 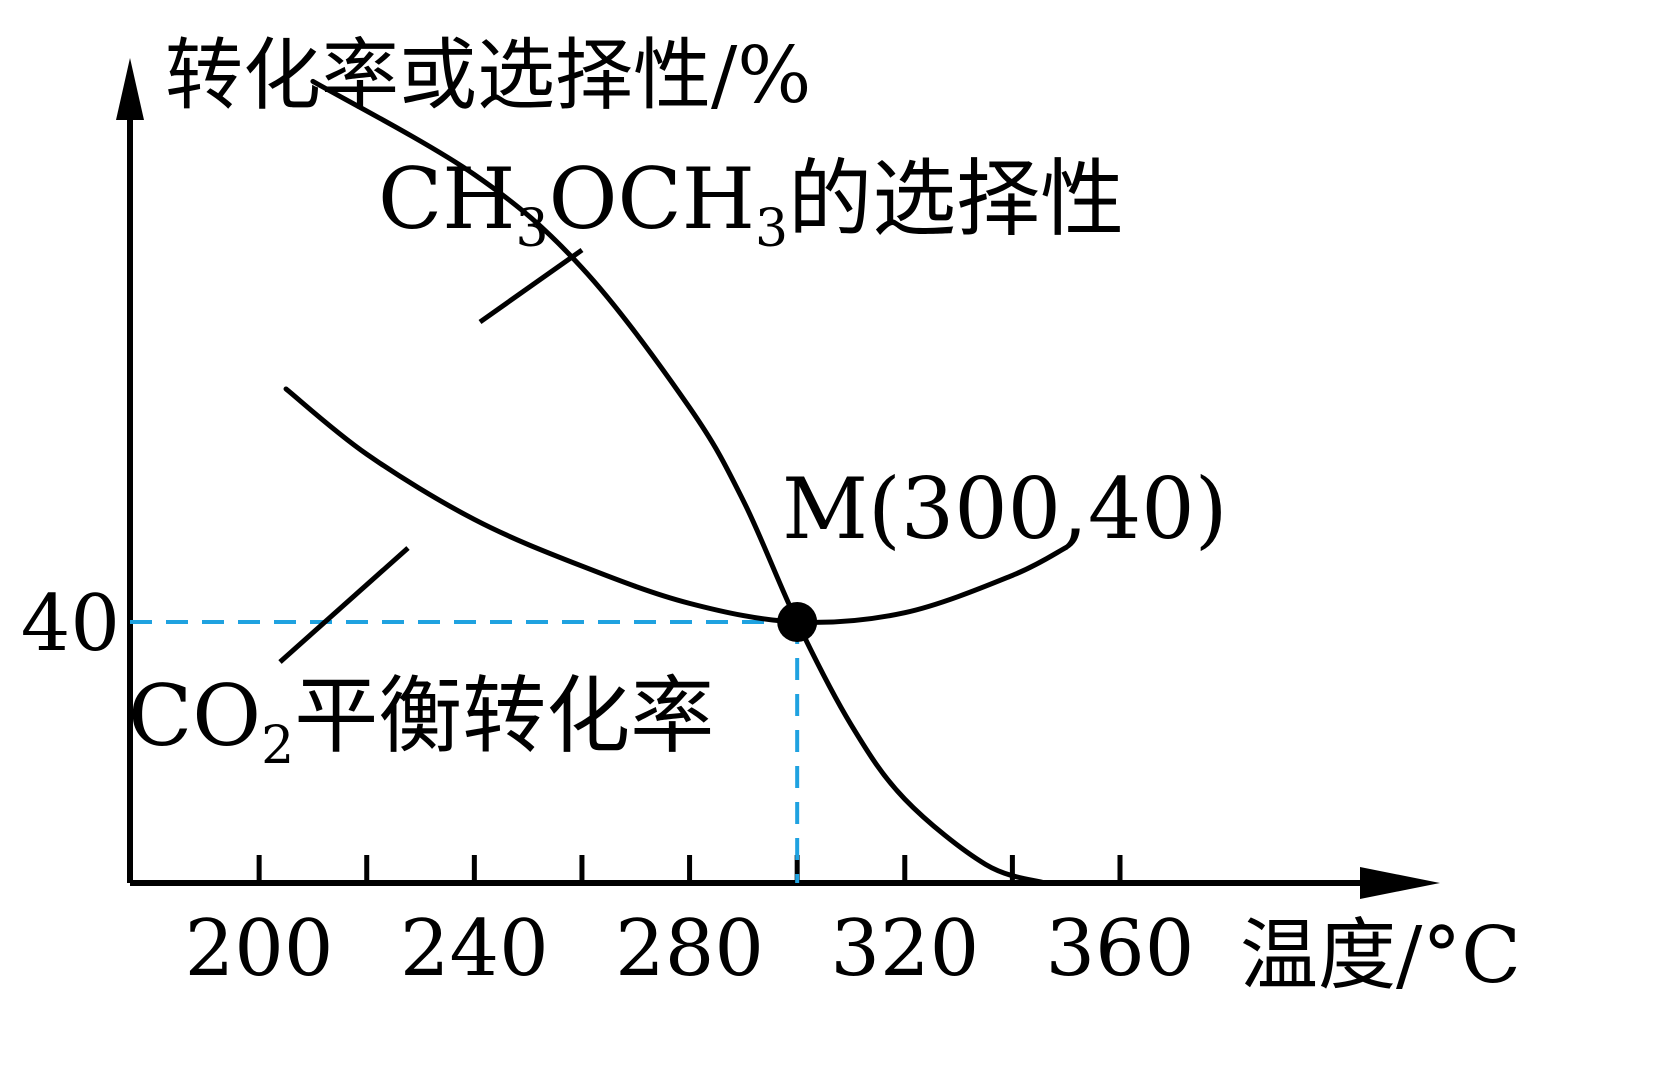 What do you see at coordinates (531, 286) in the screenshot?
I see `leader-line-ch3och3` at bounding box center [531, 286].